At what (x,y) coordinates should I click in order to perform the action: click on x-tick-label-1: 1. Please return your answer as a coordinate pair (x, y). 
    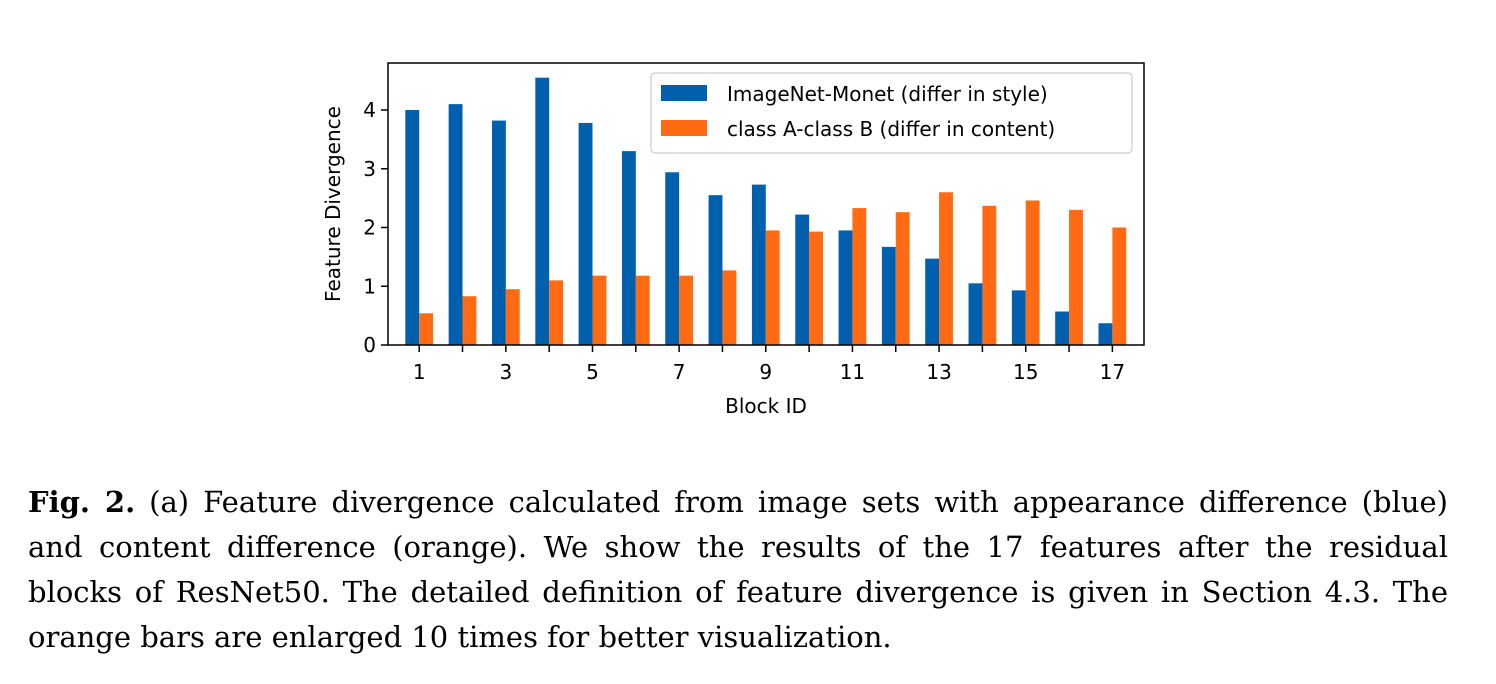
    Looking at the image, I should click on (419, 372).